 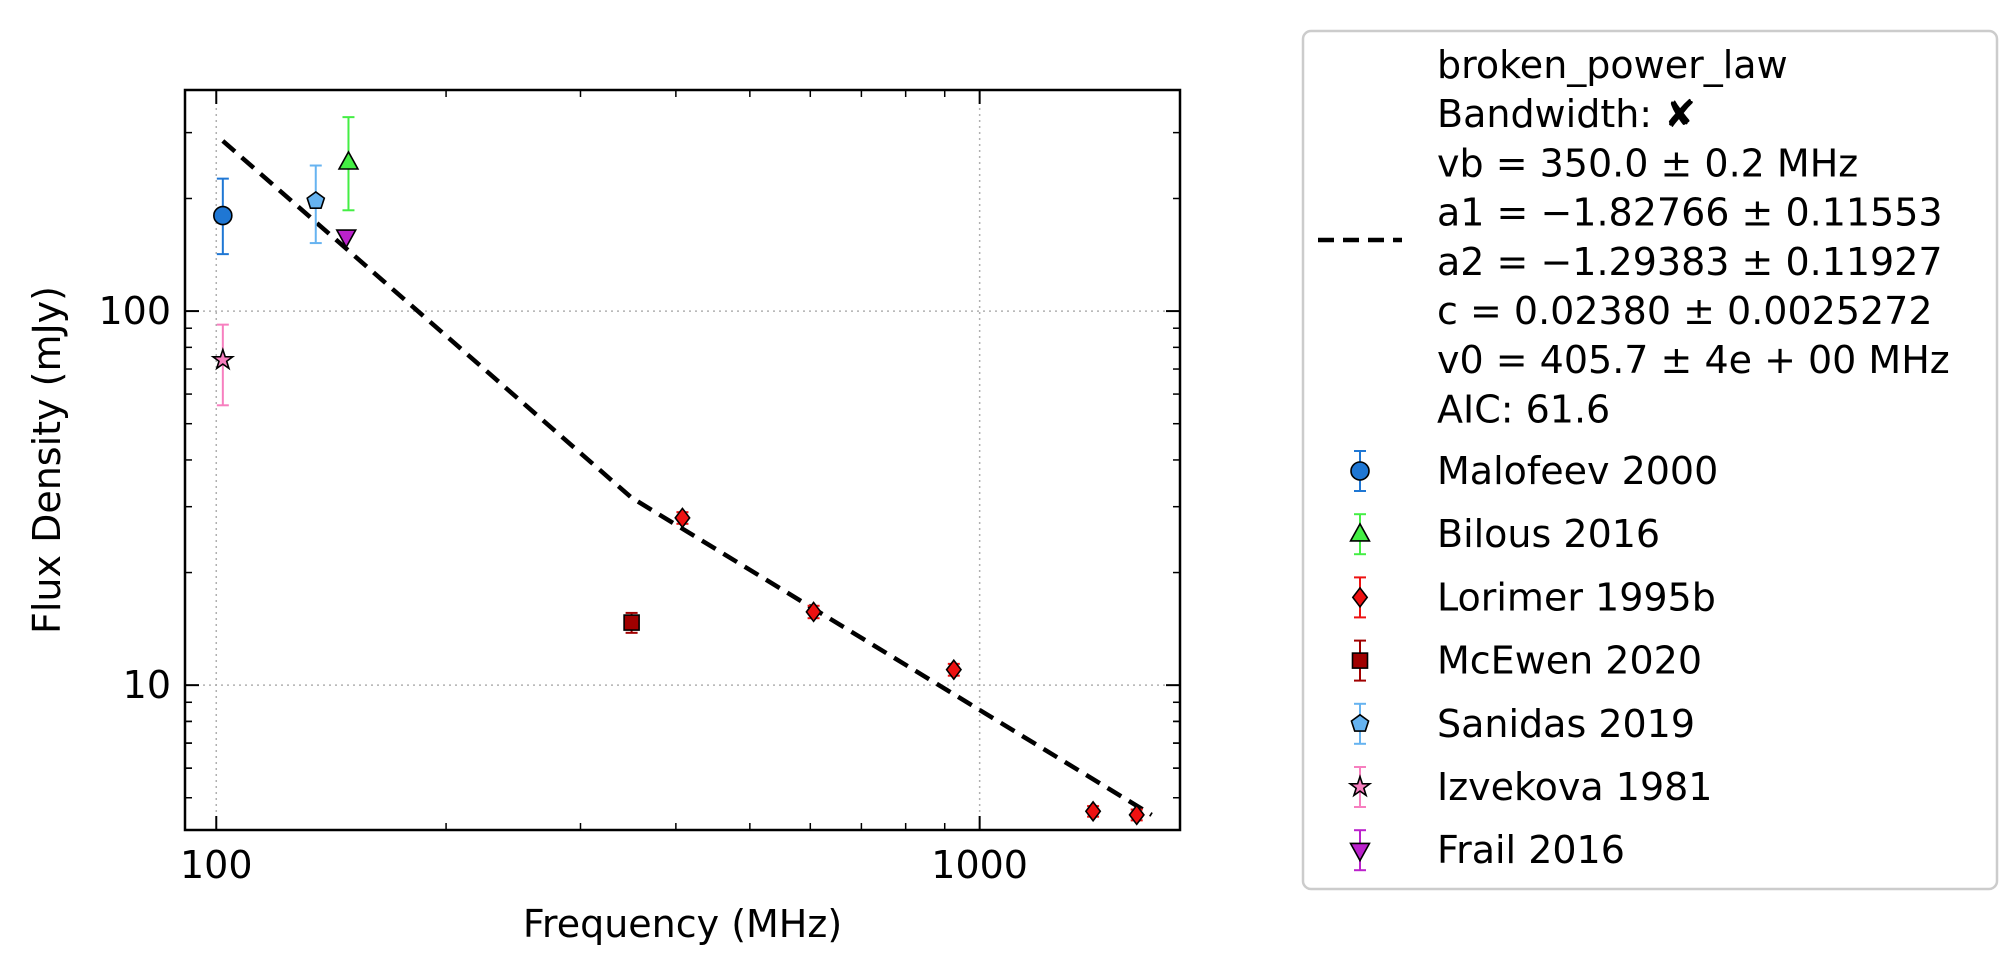 I want to click on series-mcewen-2020, so click(x=631, y=622).